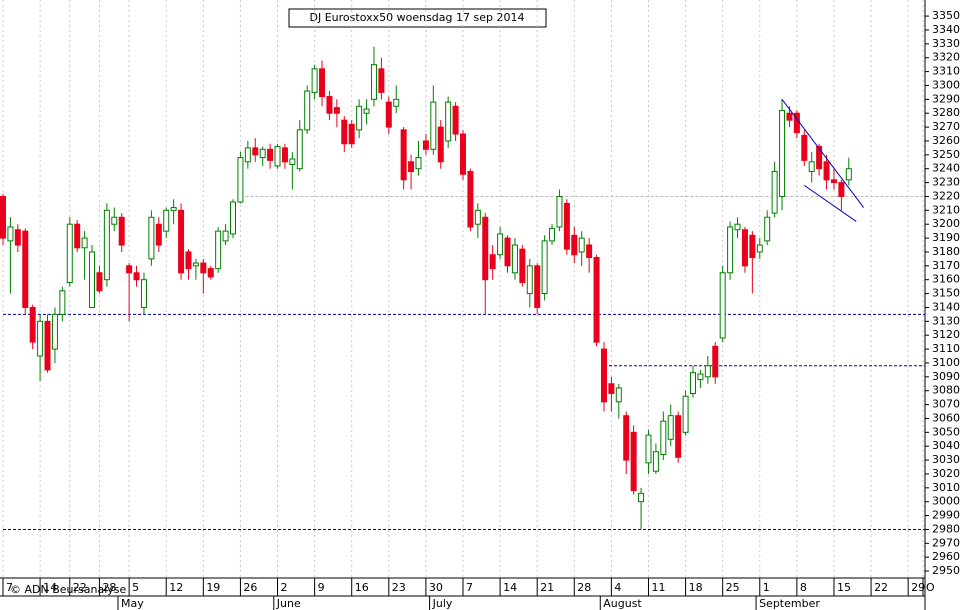 The image size is (980, 610). What do you see at coordinates (176, 587) in the screenshot?
I see `x-tick-label: 12` at bounding box center [176, 587].